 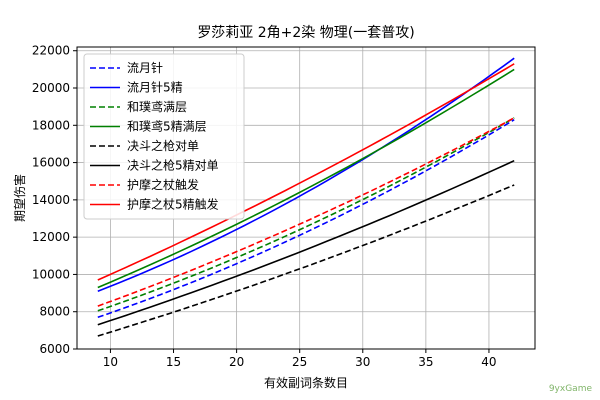 I want to click on legend-label-0: 流月针, so click(x=145, y=67).